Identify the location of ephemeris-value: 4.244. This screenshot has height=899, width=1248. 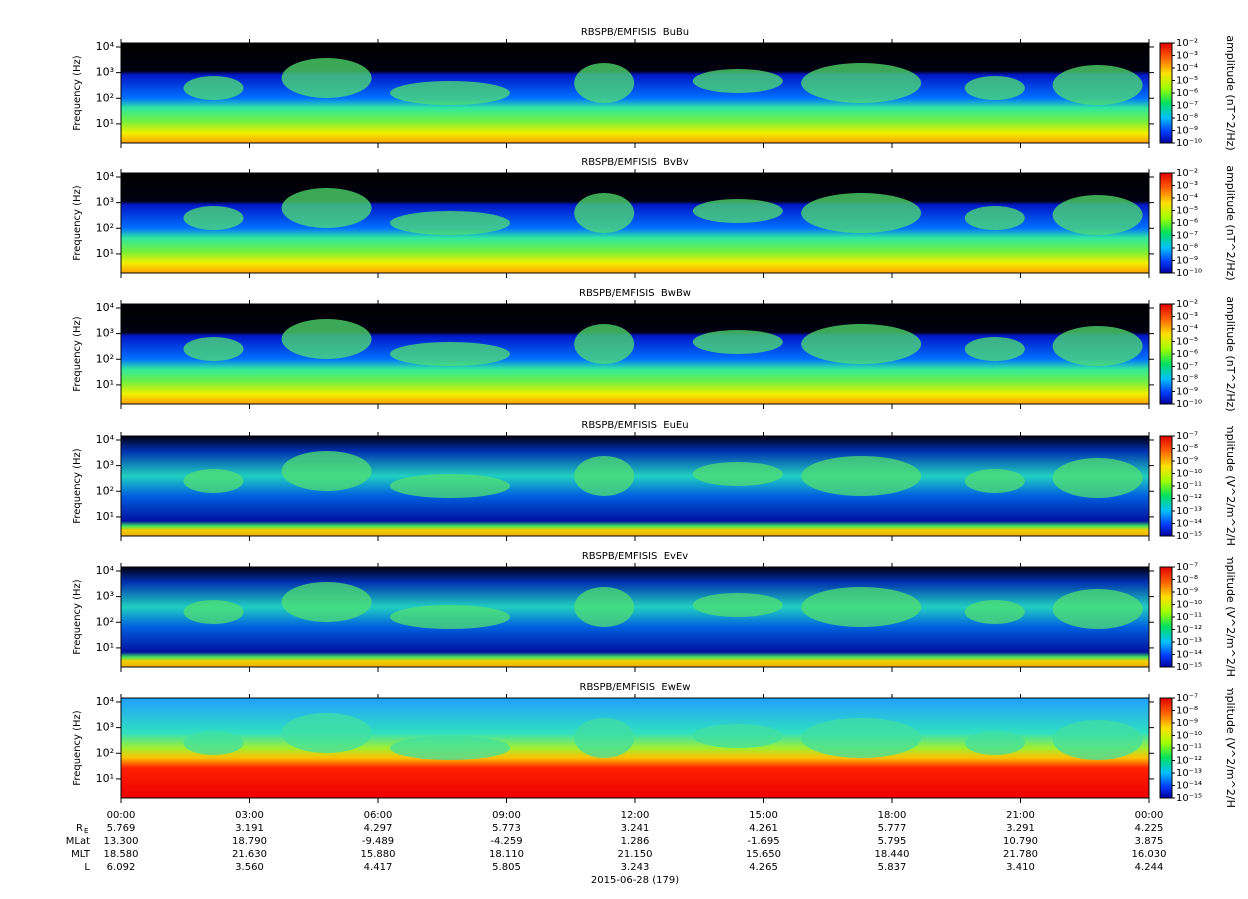
(1149, 867).